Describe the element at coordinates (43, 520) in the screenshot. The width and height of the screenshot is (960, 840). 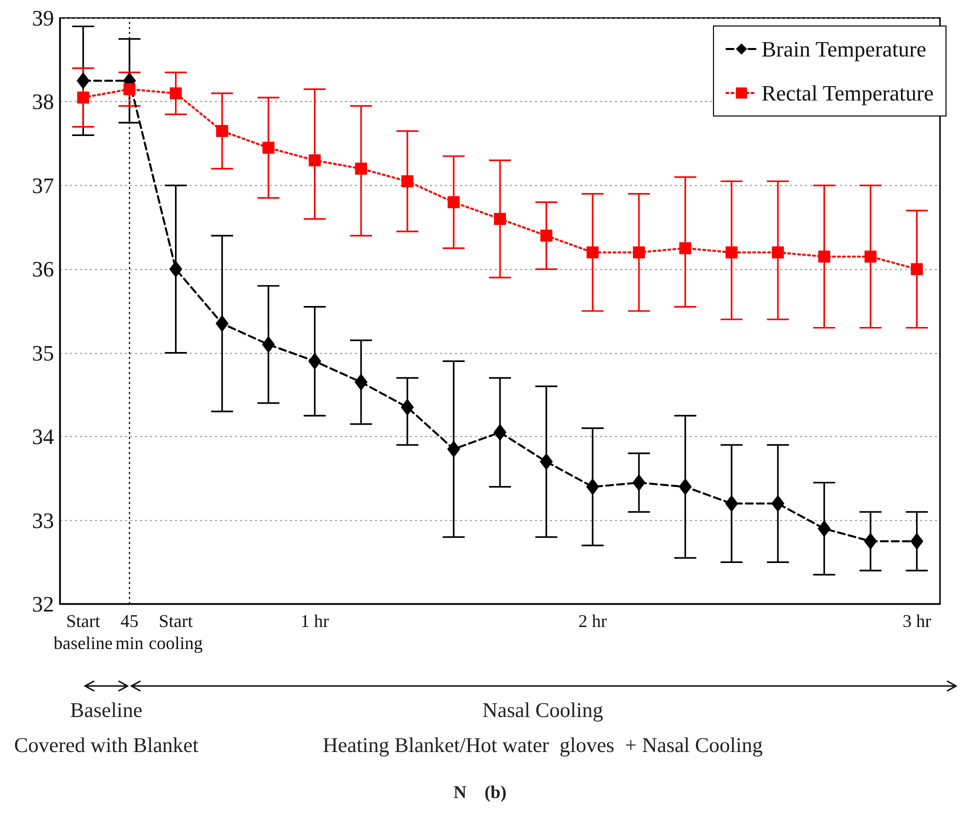
I see `y-tick-label: 33` at that location.